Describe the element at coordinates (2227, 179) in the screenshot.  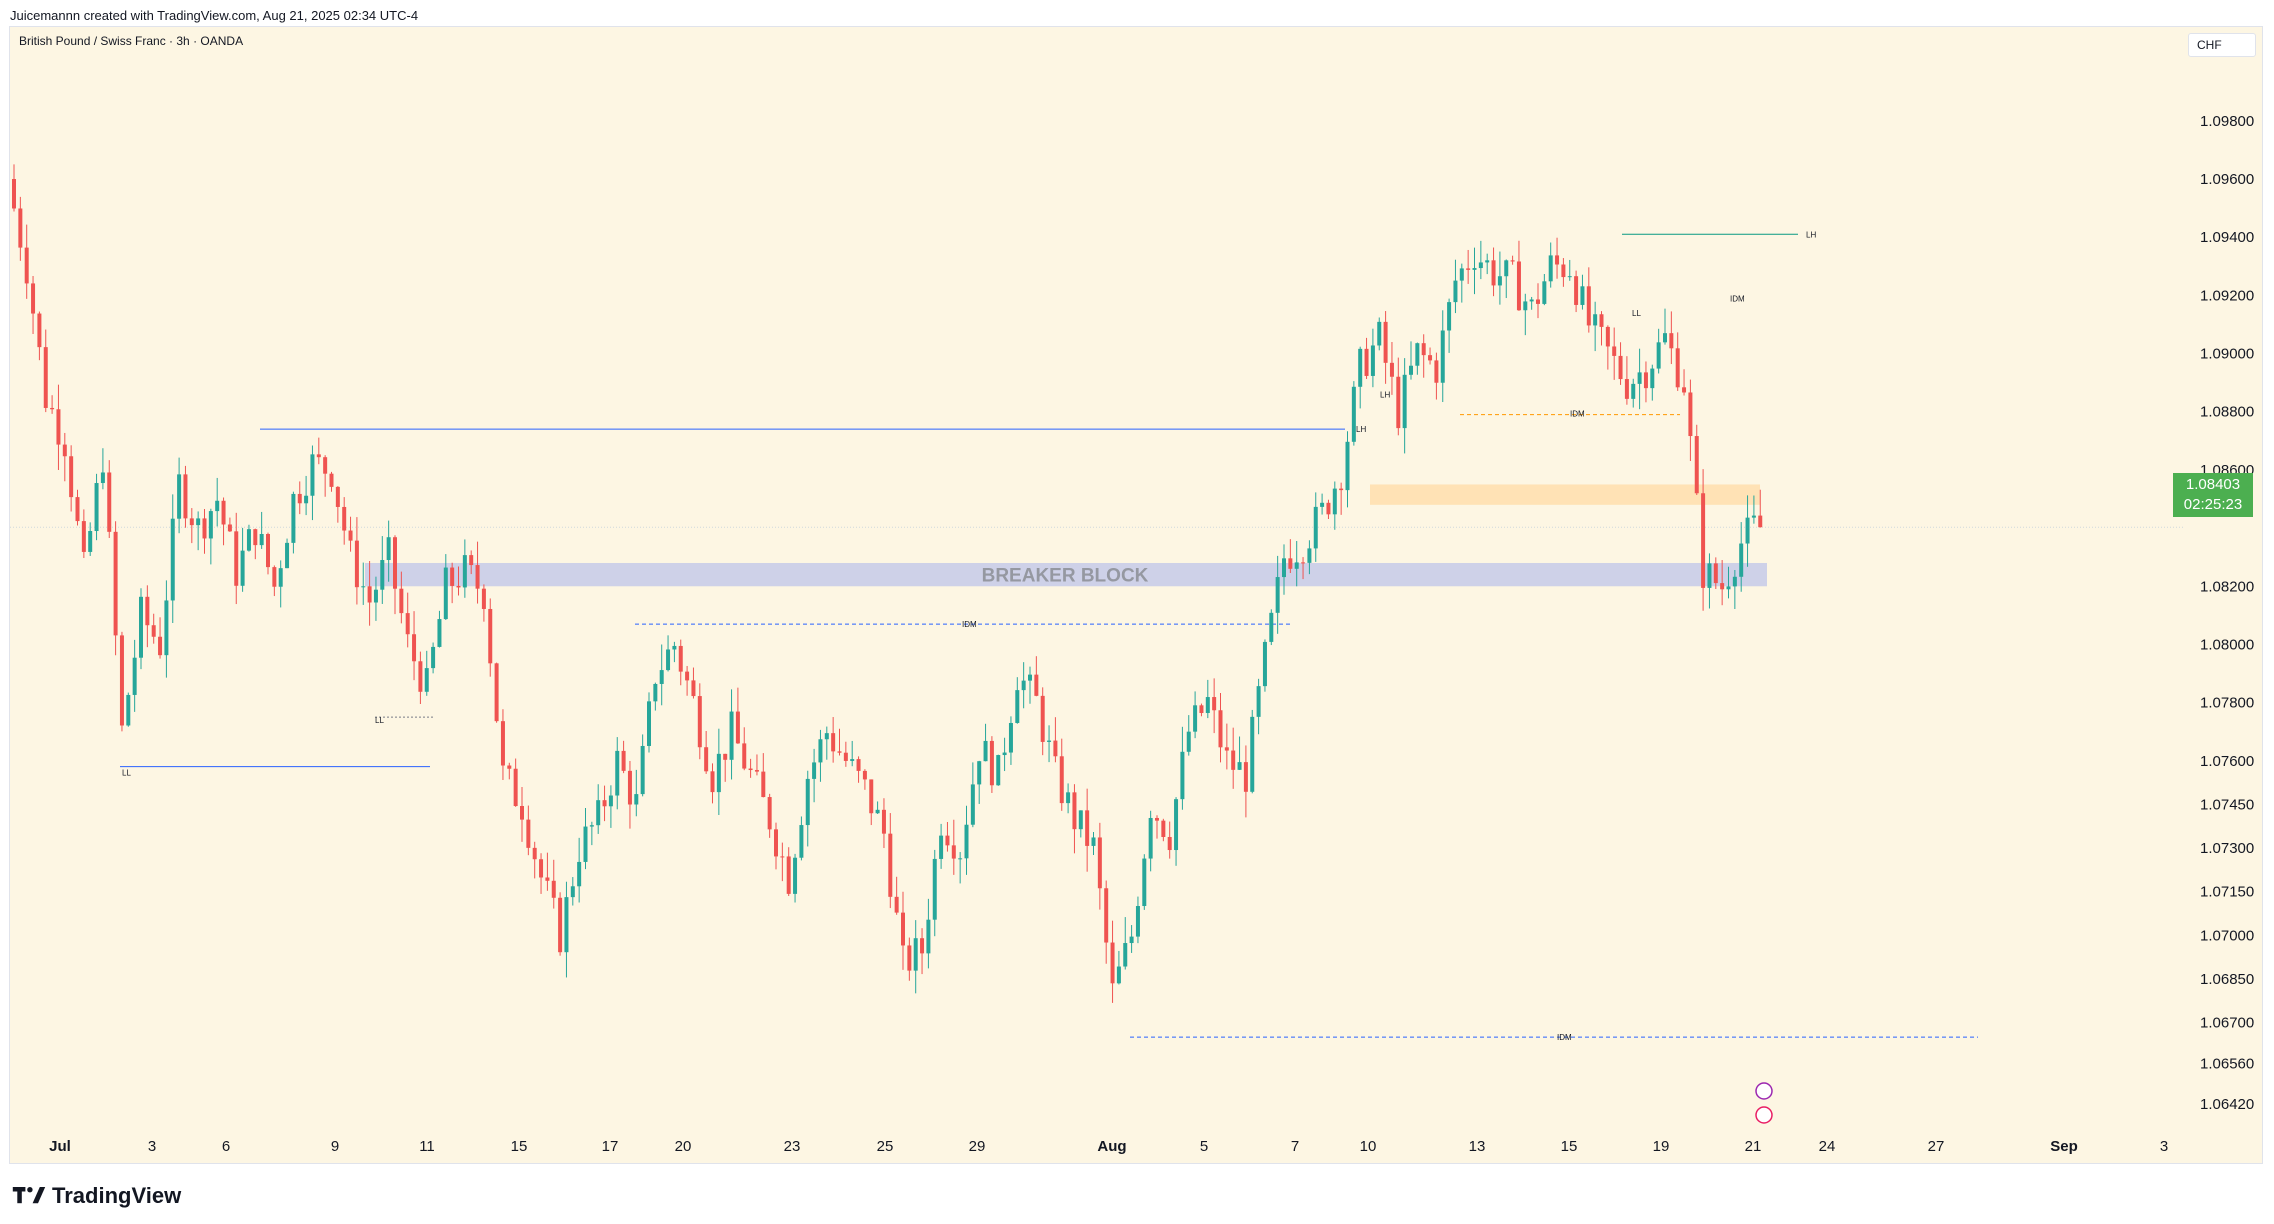
I see `y-tick-label: 1.09600` at that location.